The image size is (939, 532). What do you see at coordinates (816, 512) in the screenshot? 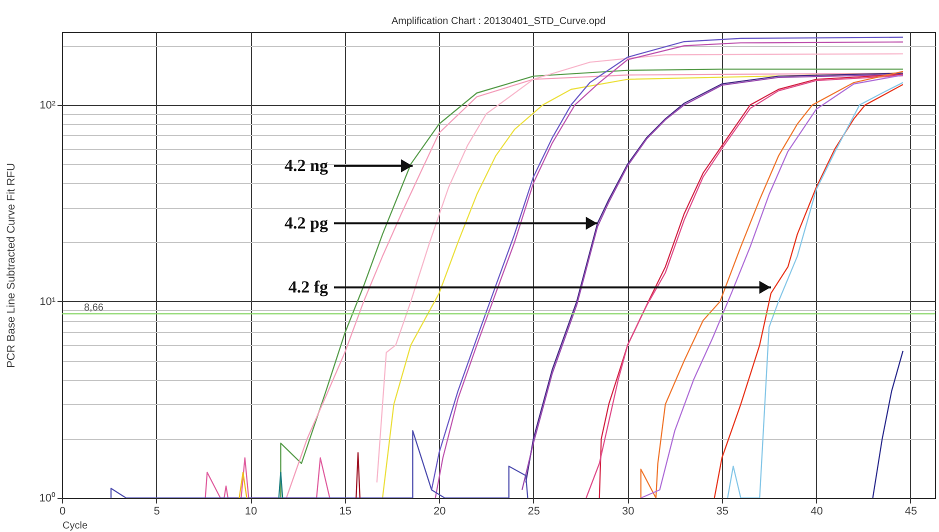
I see `x-tick-label: 40` at bounding box center [816, 512].